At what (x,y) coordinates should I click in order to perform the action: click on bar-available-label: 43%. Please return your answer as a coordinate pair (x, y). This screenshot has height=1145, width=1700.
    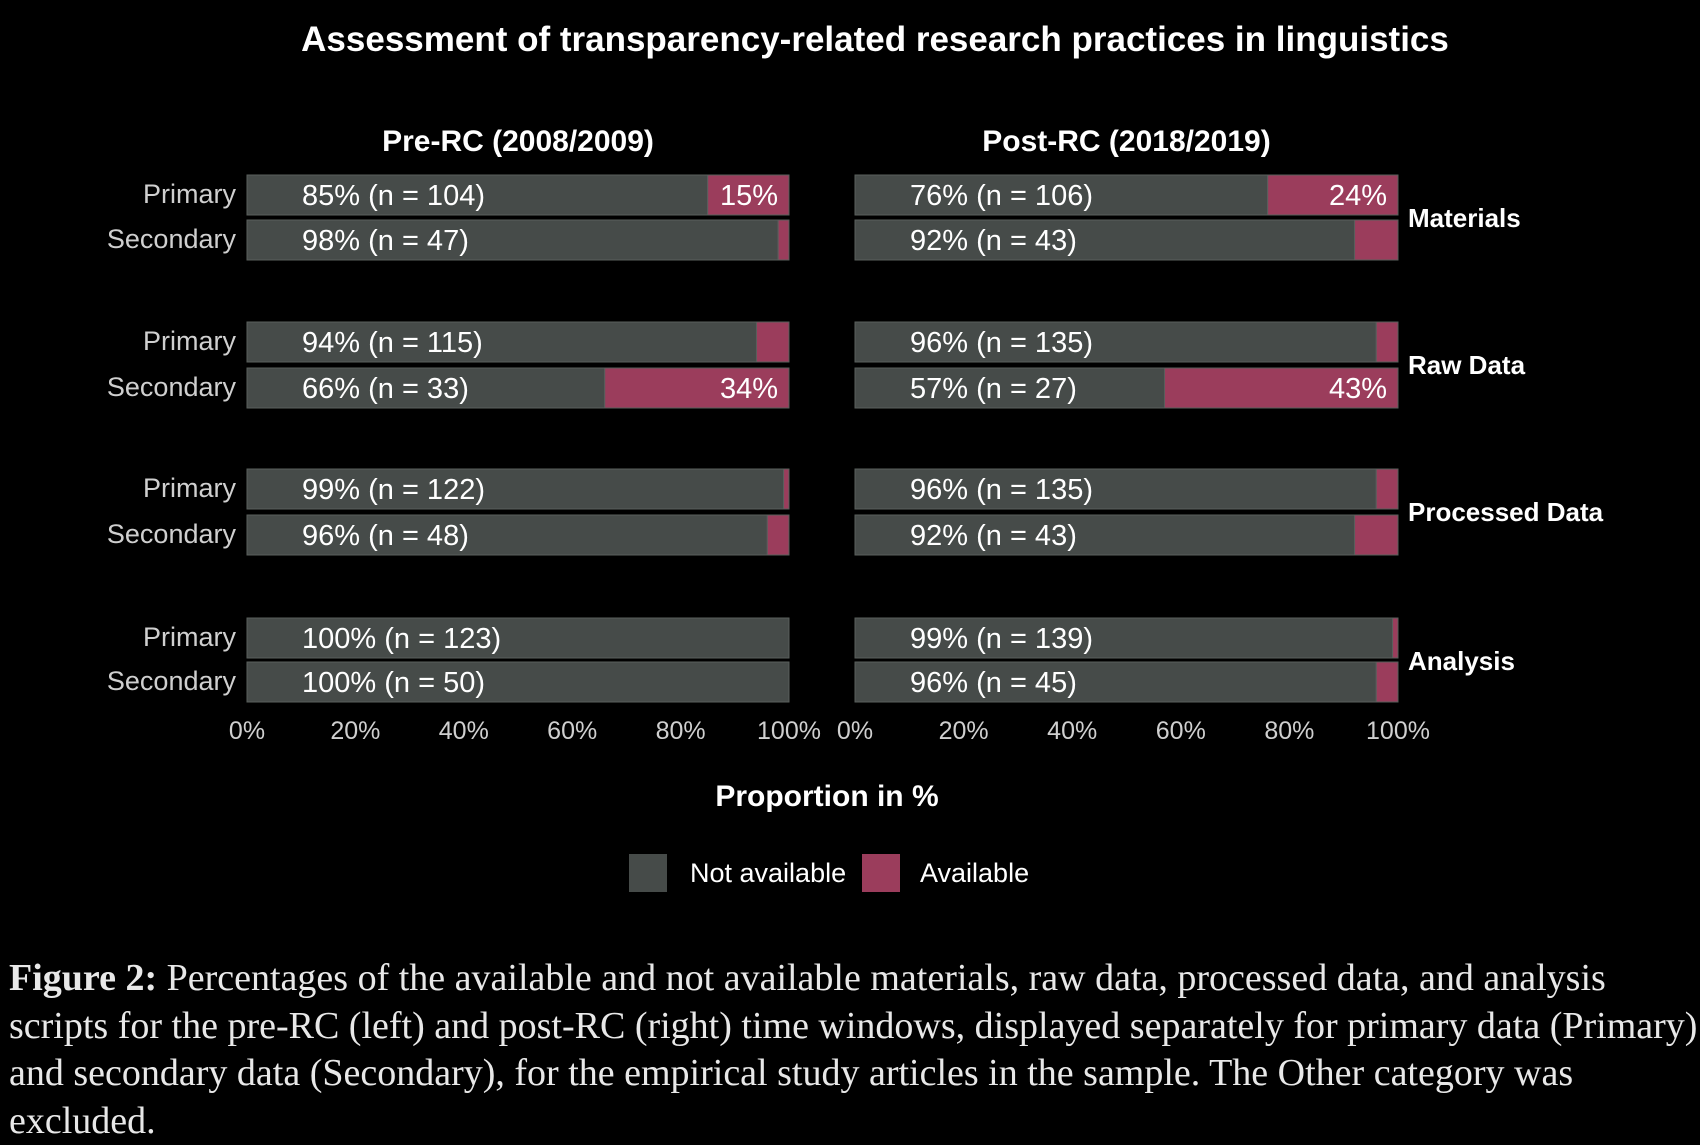
    Looking at the image, I should click on (1358, 389).